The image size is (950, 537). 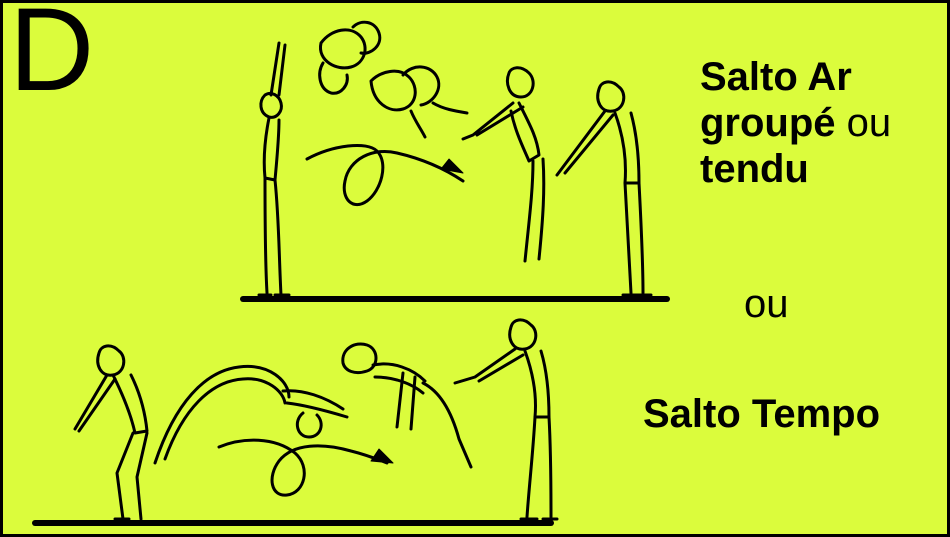 What do you see at coordinates (754, 169) in the screenshot?
I see `caption-line-3: tendu` at bounding box center [754, 169].